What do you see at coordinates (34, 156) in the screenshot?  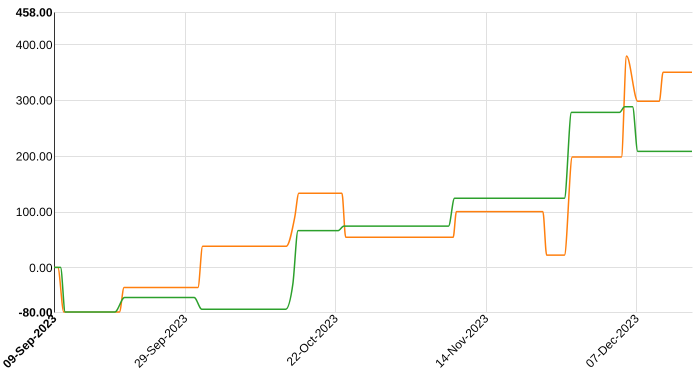 I see `y-tick-label: 200.00` at bounding box center [34, 156].